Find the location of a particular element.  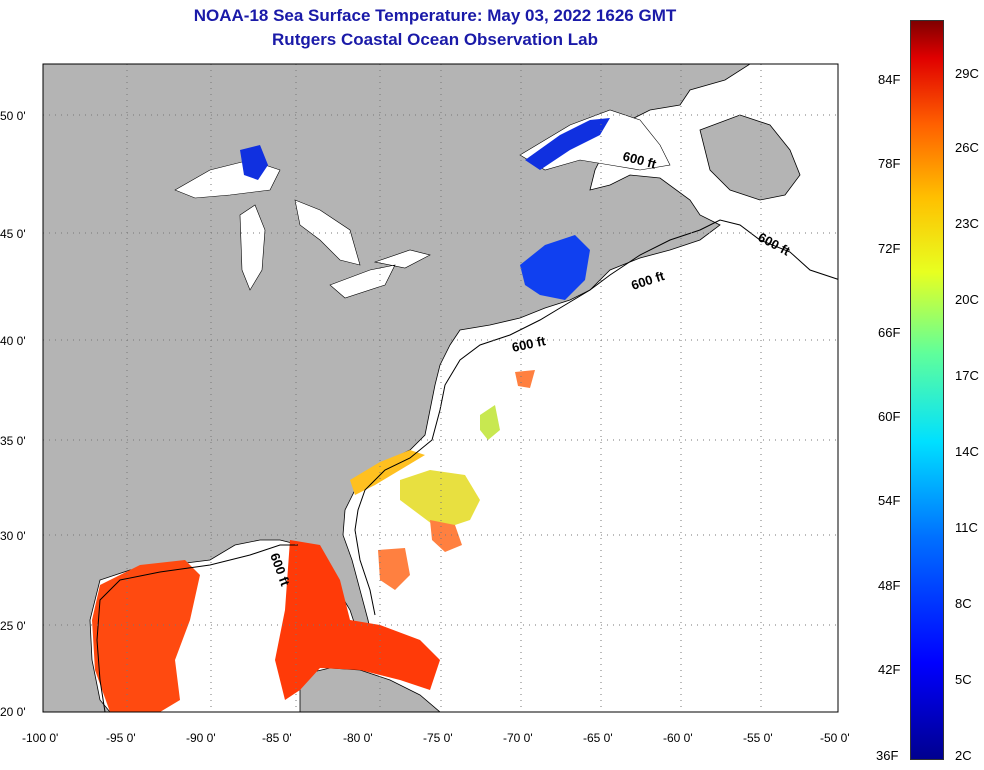

lon-tick-label: -80 0' is located at coordinates (358, 738).